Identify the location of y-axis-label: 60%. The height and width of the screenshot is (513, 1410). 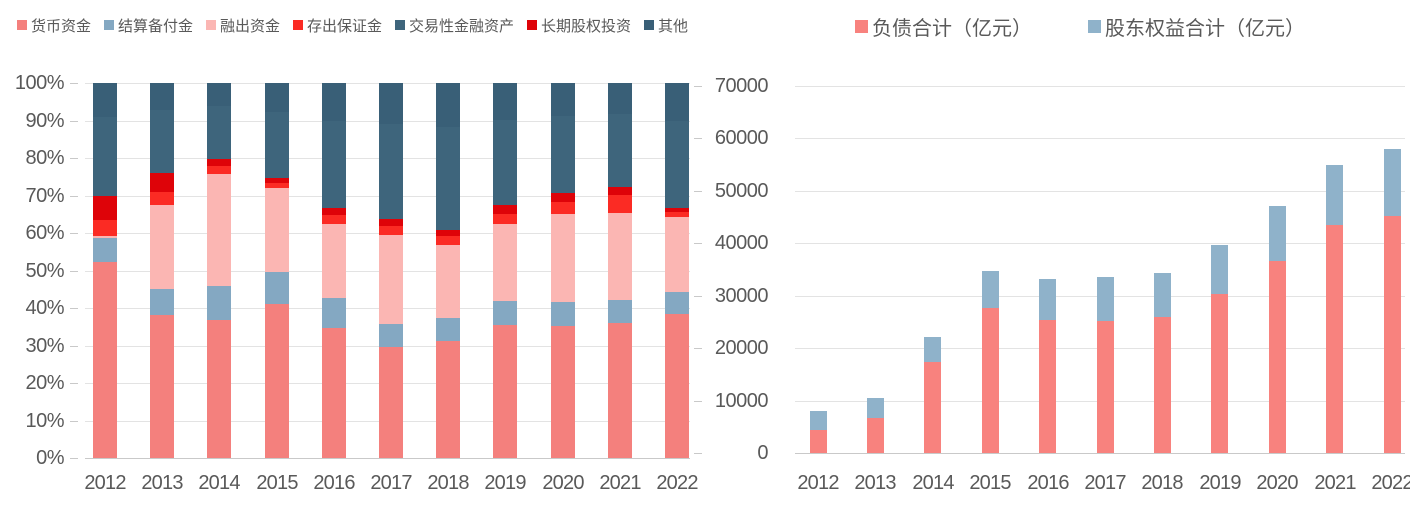
(44, 233).